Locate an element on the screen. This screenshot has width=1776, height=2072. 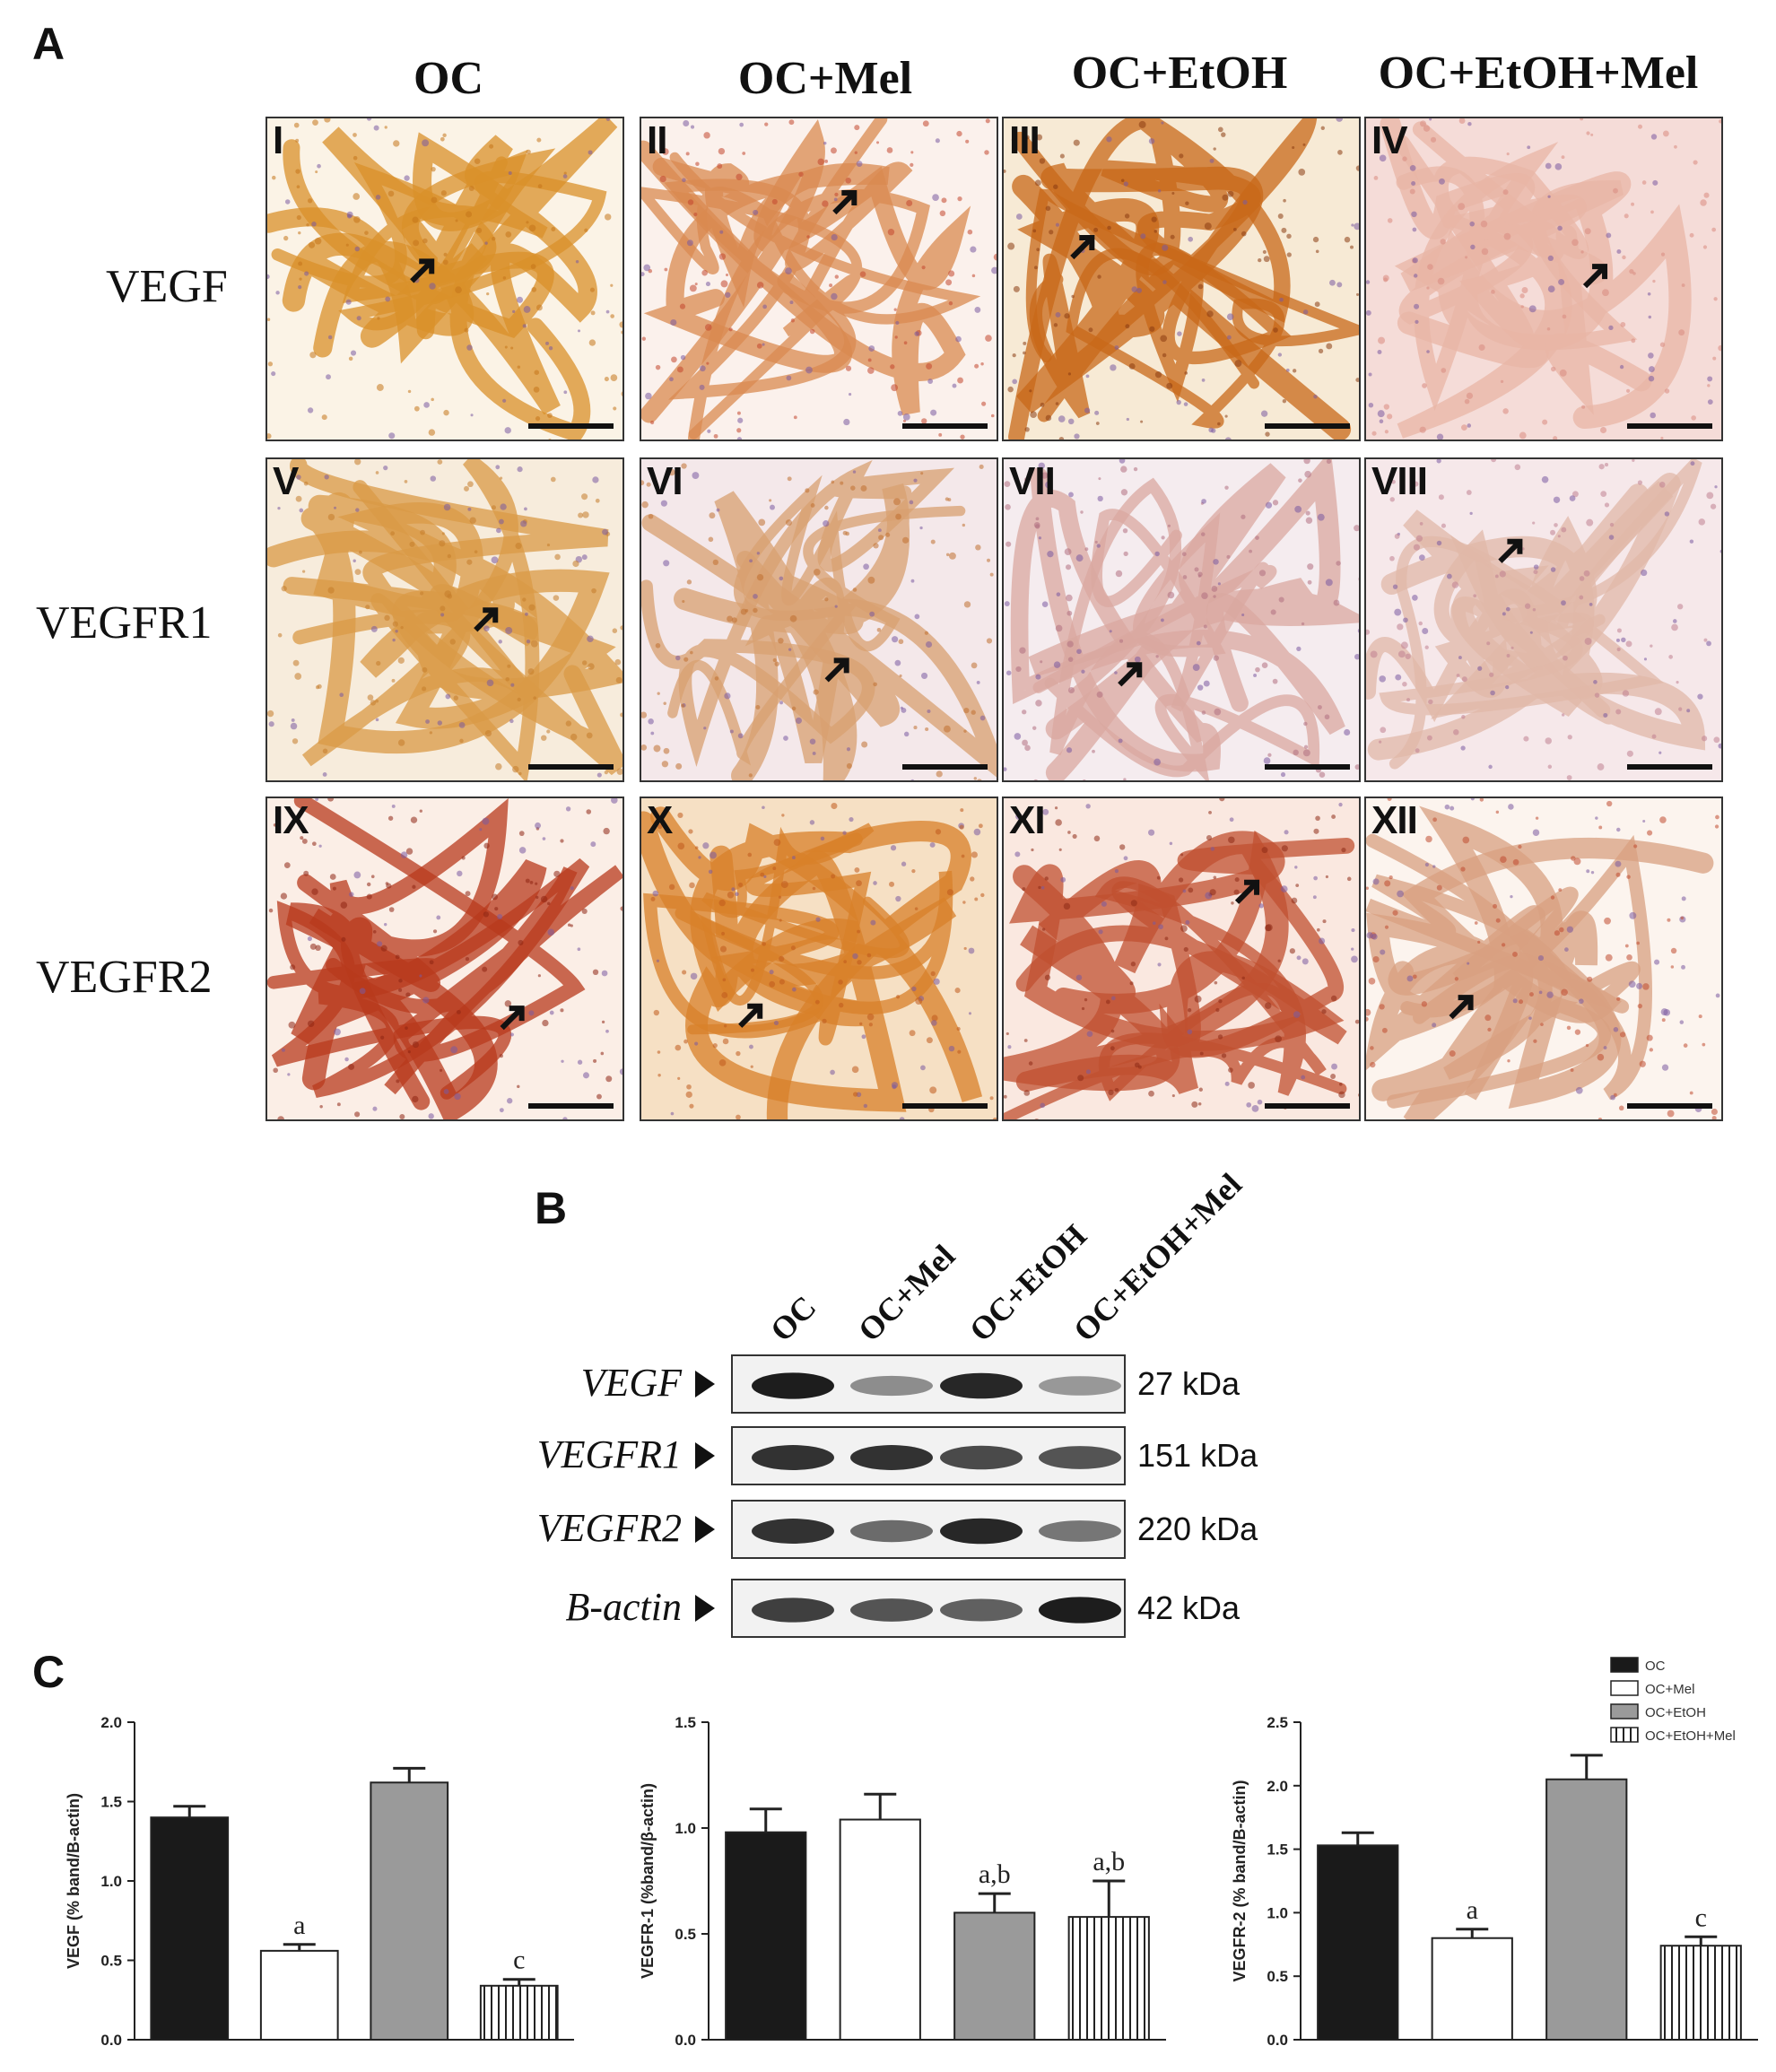
panel-b-letter: B is located at coordinates (551, 1208).